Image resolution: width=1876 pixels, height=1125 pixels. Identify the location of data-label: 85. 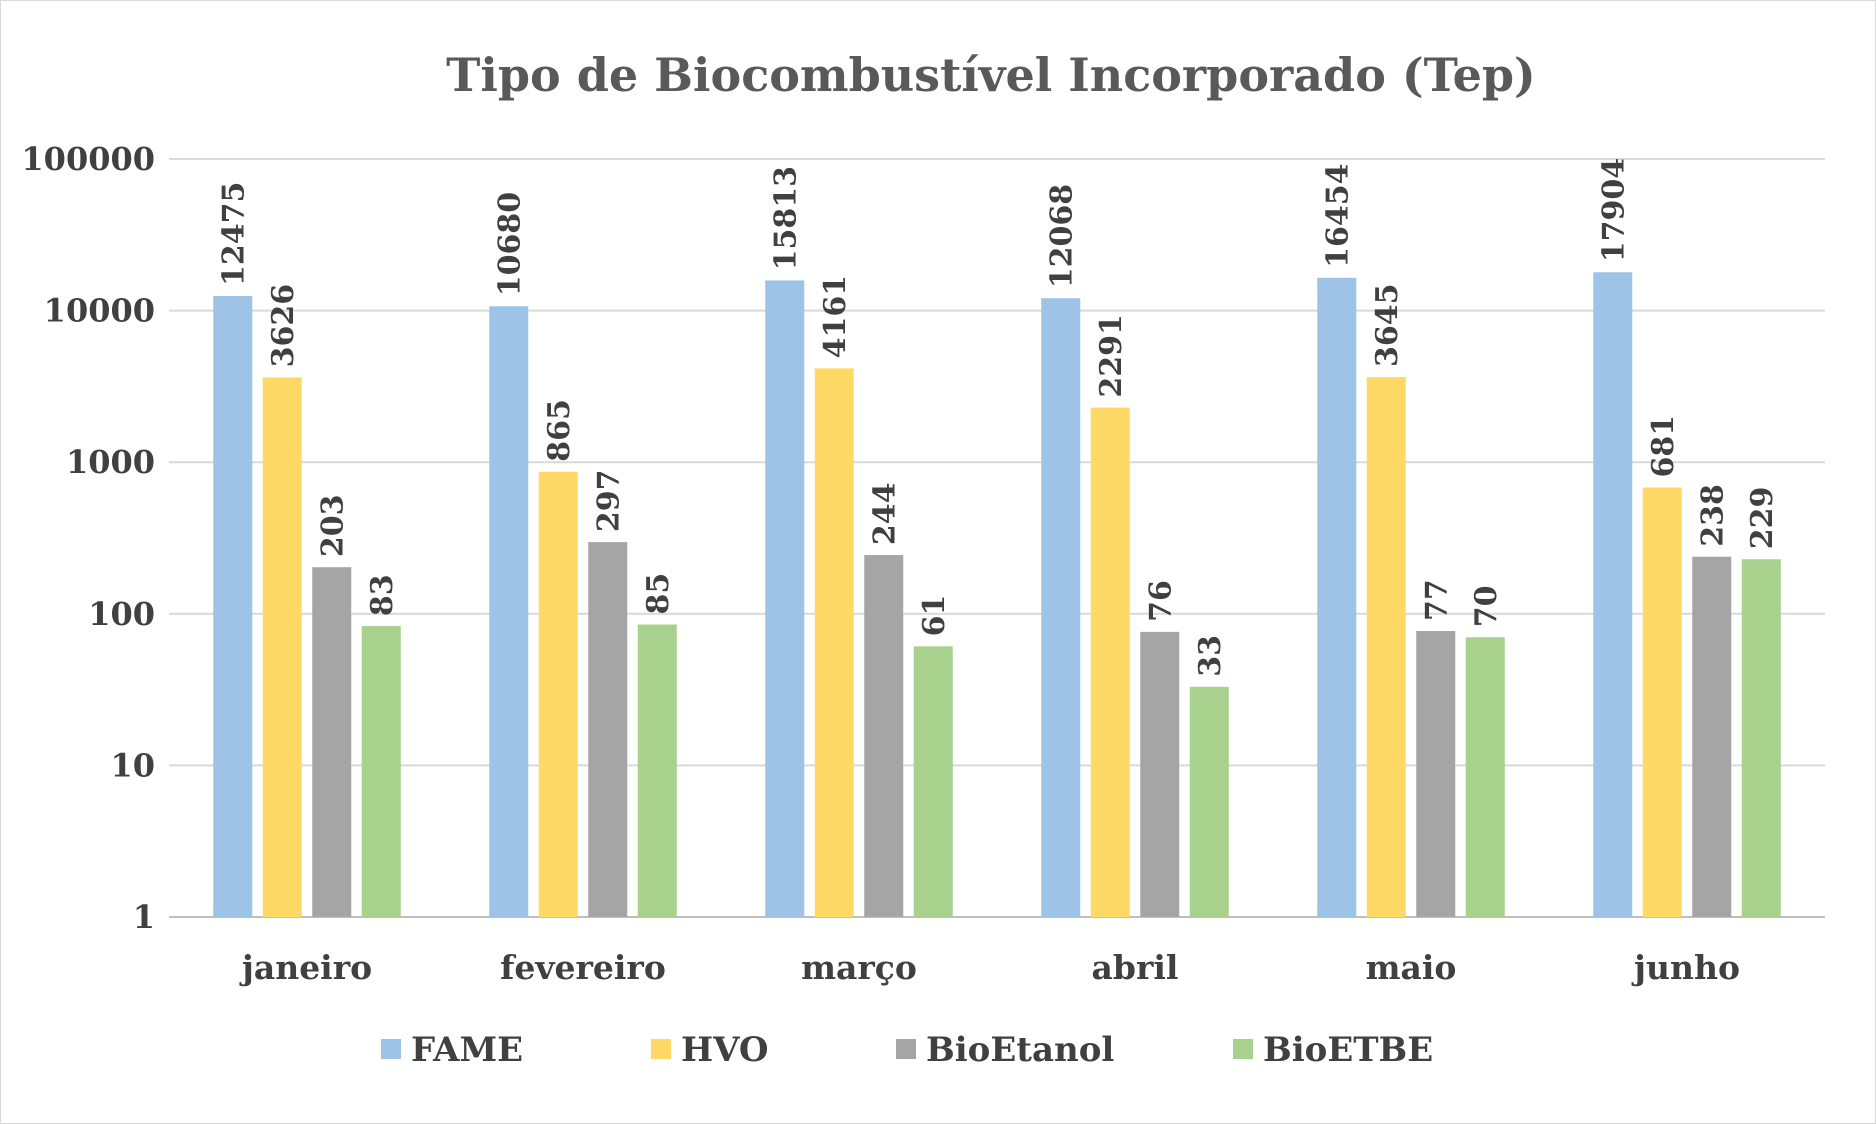
(658, 594).